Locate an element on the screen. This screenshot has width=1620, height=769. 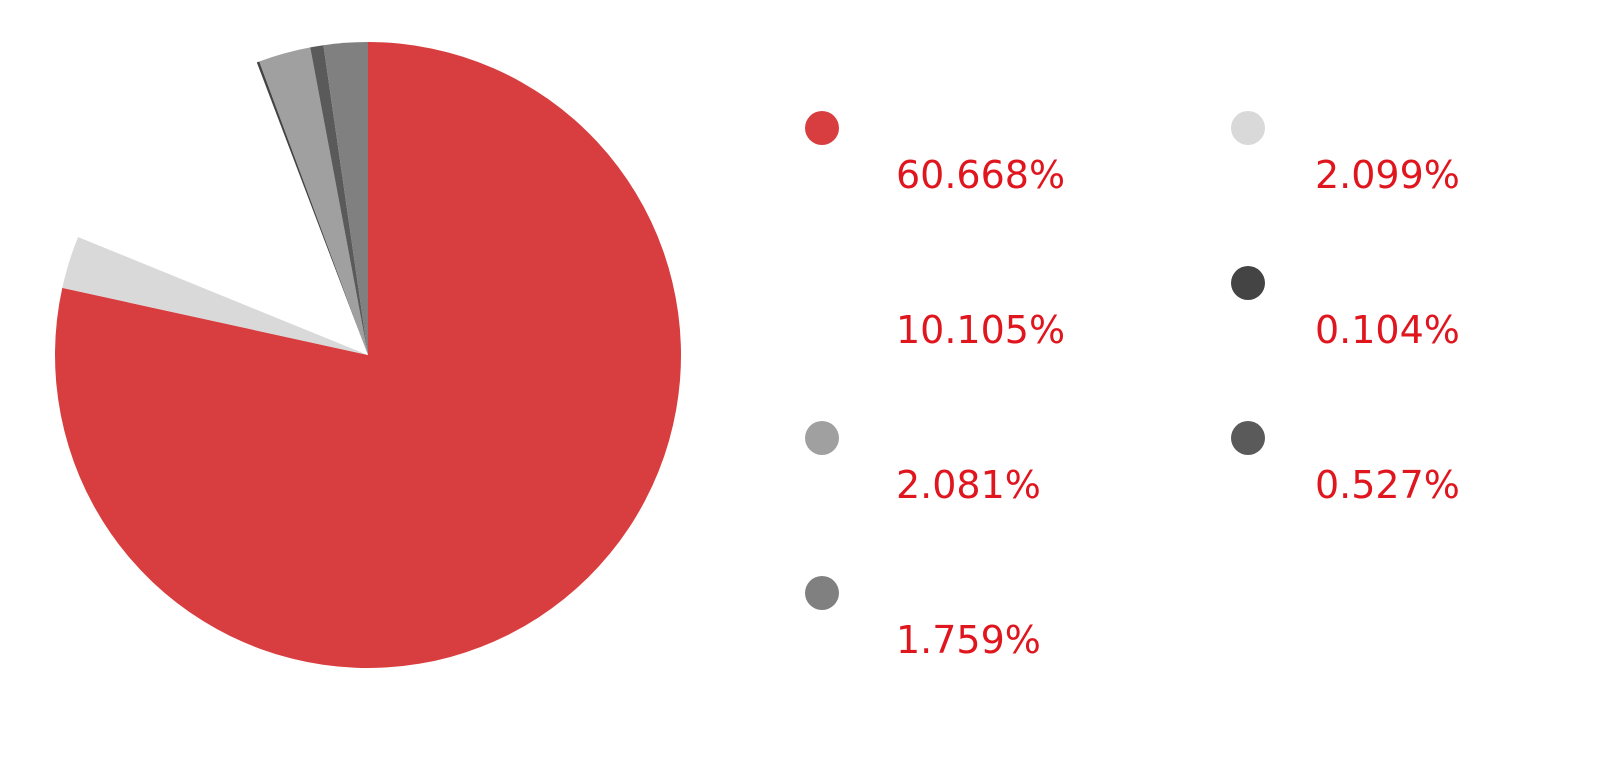
legend-label-4: 0.104% is located at coordinates (1387, 330).